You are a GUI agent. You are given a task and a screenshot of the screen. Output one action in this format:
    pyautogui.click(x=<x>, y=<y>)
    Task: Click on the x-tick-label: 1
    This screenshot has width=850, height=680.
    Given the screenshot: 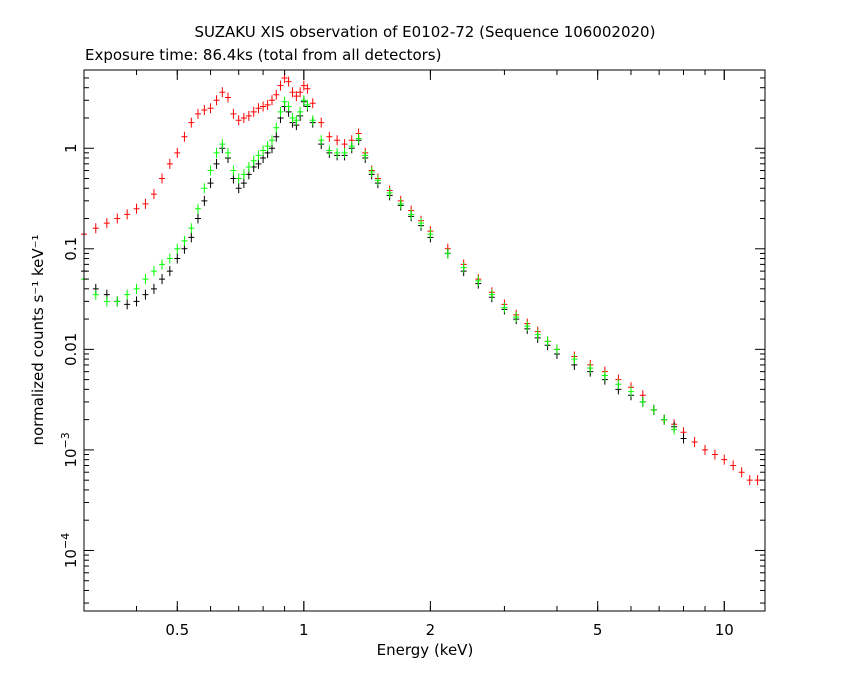 What is the action you would take?
    pyautogui.click(x=304, y=630)
    